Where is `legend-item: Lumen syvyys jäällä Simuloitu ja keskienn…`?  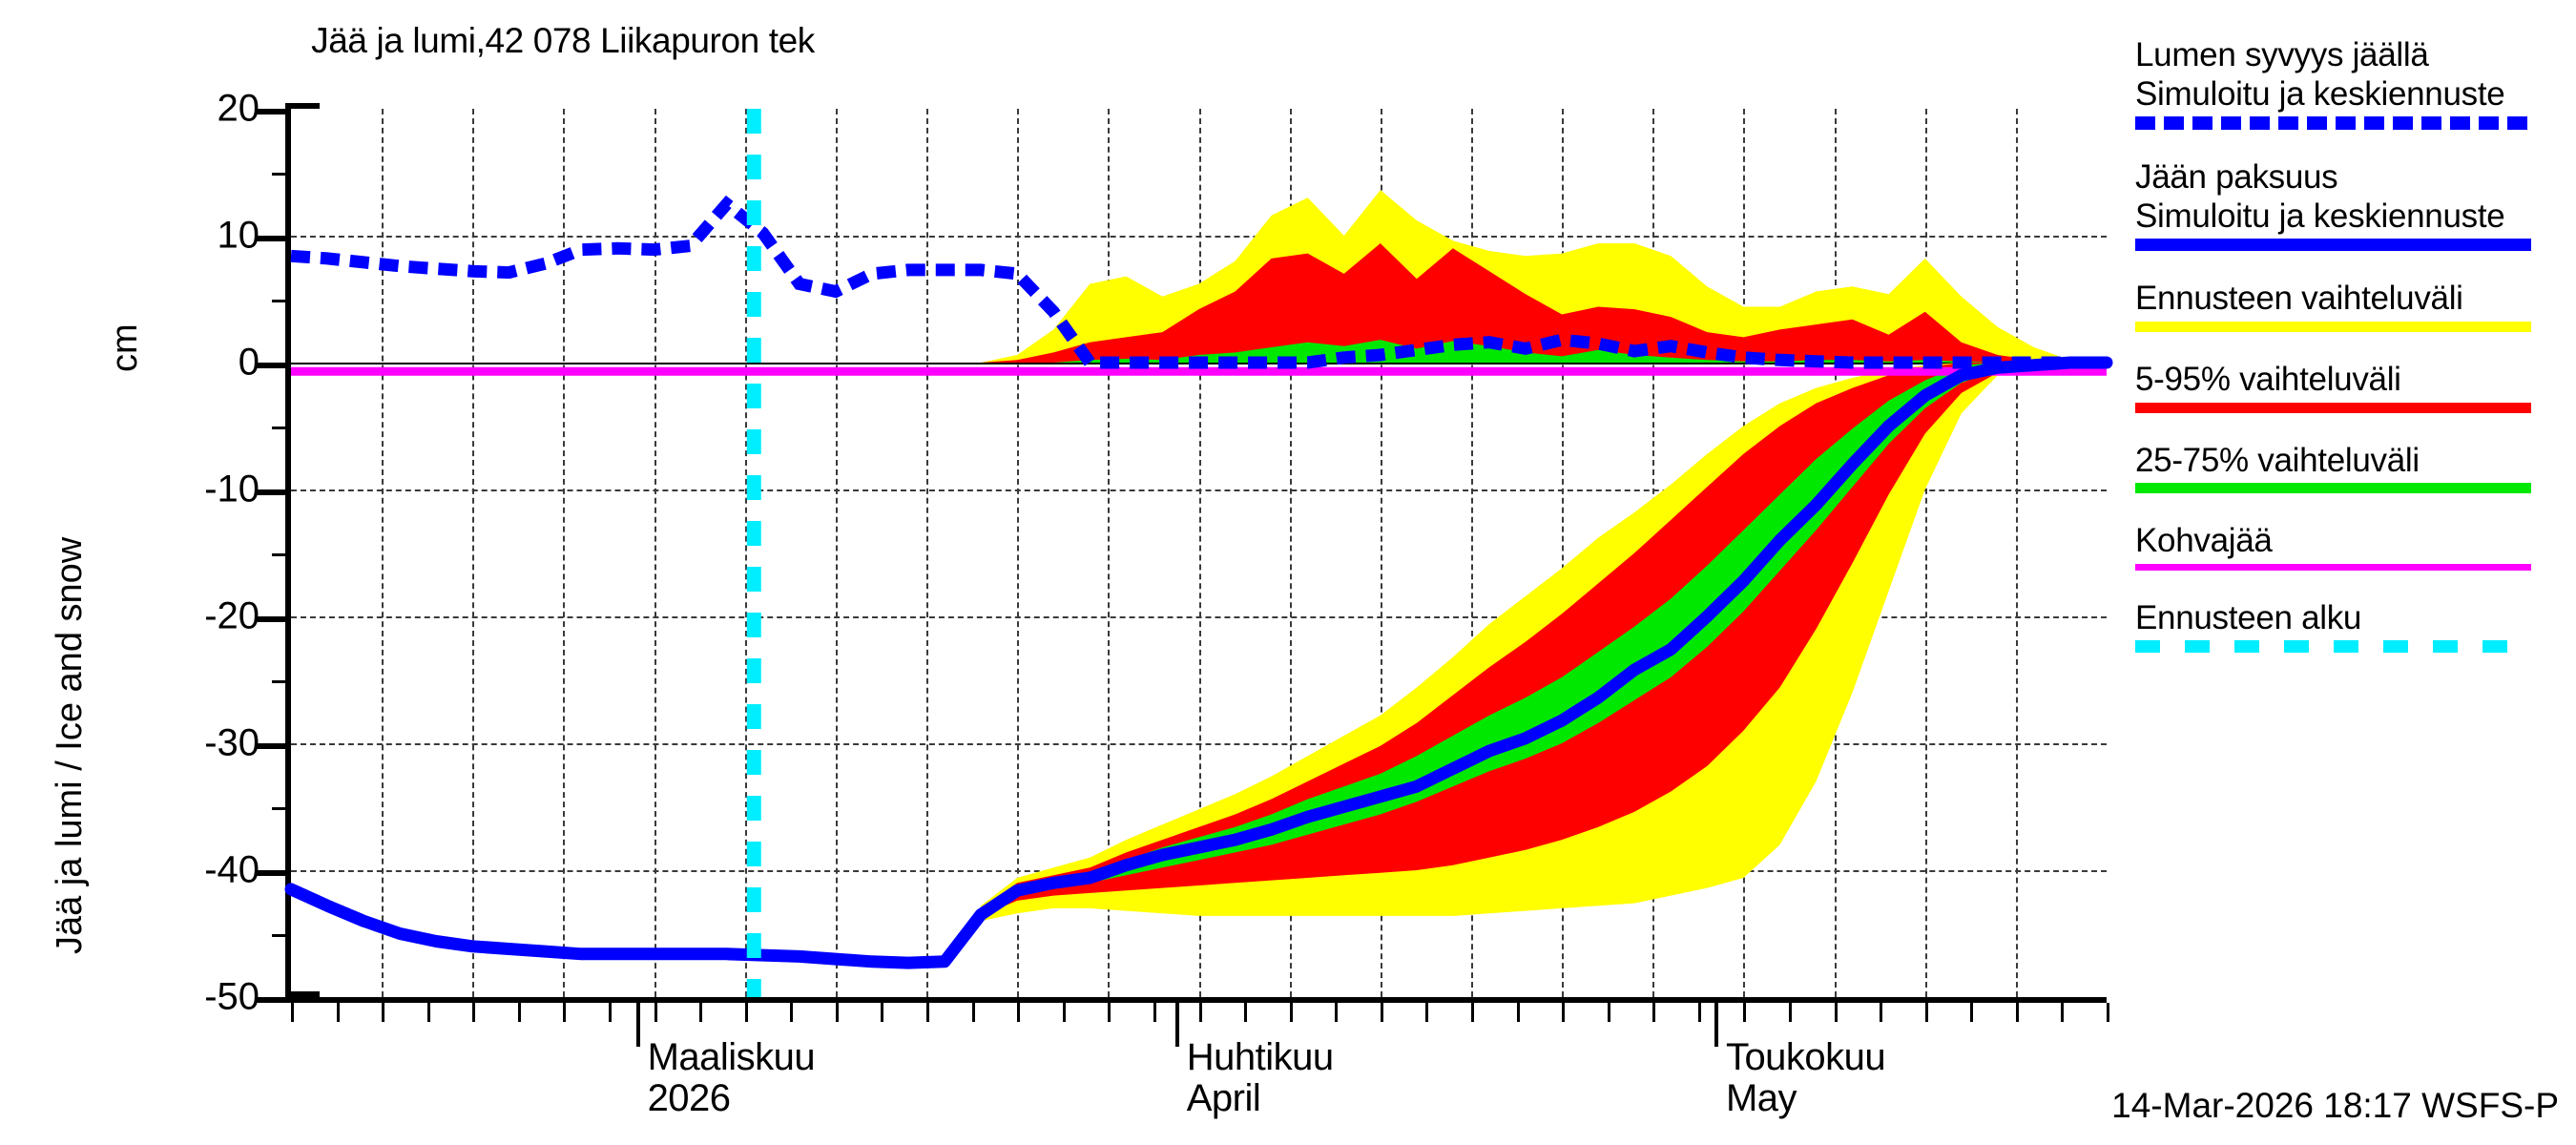
legend-item: Lumen syvyys jäällä Simuloitu ja keskienn… is located at coordinates (2354, 93).